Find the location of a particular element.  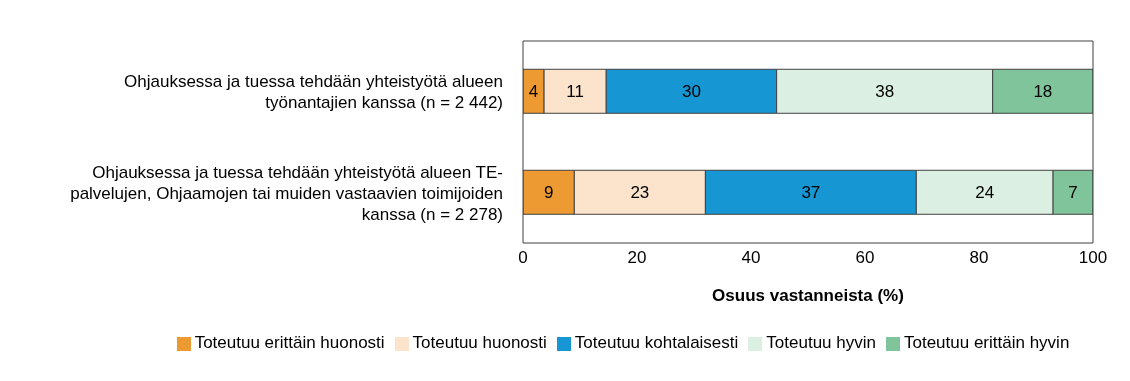

data-label: 38 is located at coordinates (885, 91).